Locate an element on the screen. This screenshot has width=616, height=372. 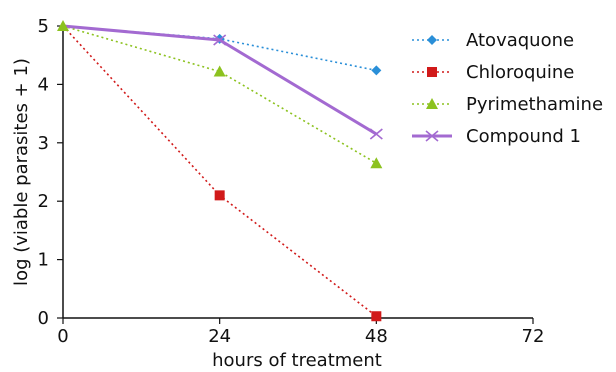
x-tick-label: 0 is located at coordinates (62, 336).